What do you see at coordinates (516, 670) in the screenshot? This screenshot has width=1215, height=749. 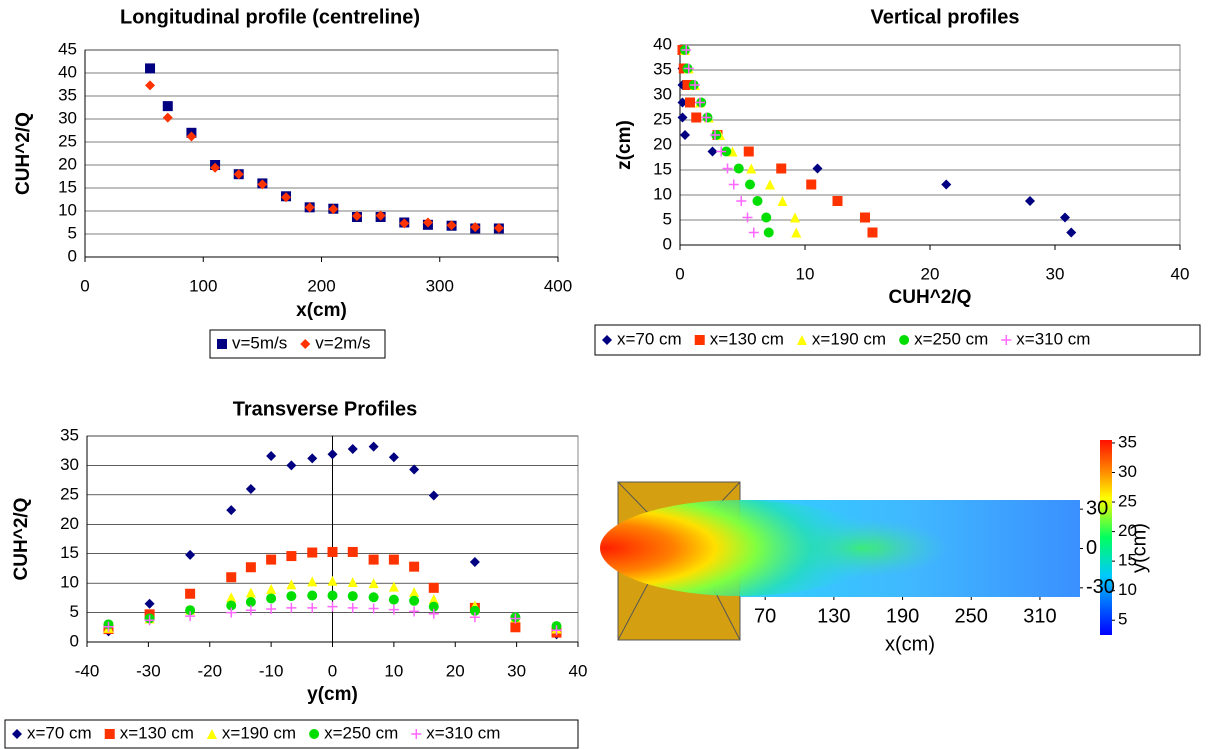 I see `x-tick-label: 30` at bounding box center [516, 670].